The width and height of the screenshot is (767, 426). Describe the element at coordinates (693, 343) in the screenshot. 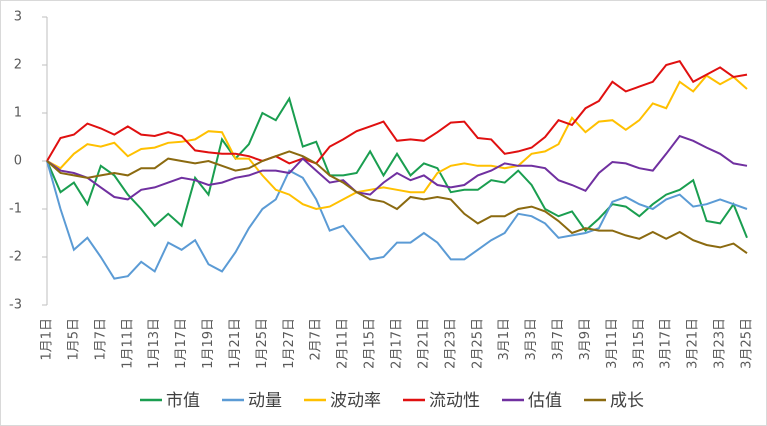

I see `x-tick-label: 3月21日` at that location.